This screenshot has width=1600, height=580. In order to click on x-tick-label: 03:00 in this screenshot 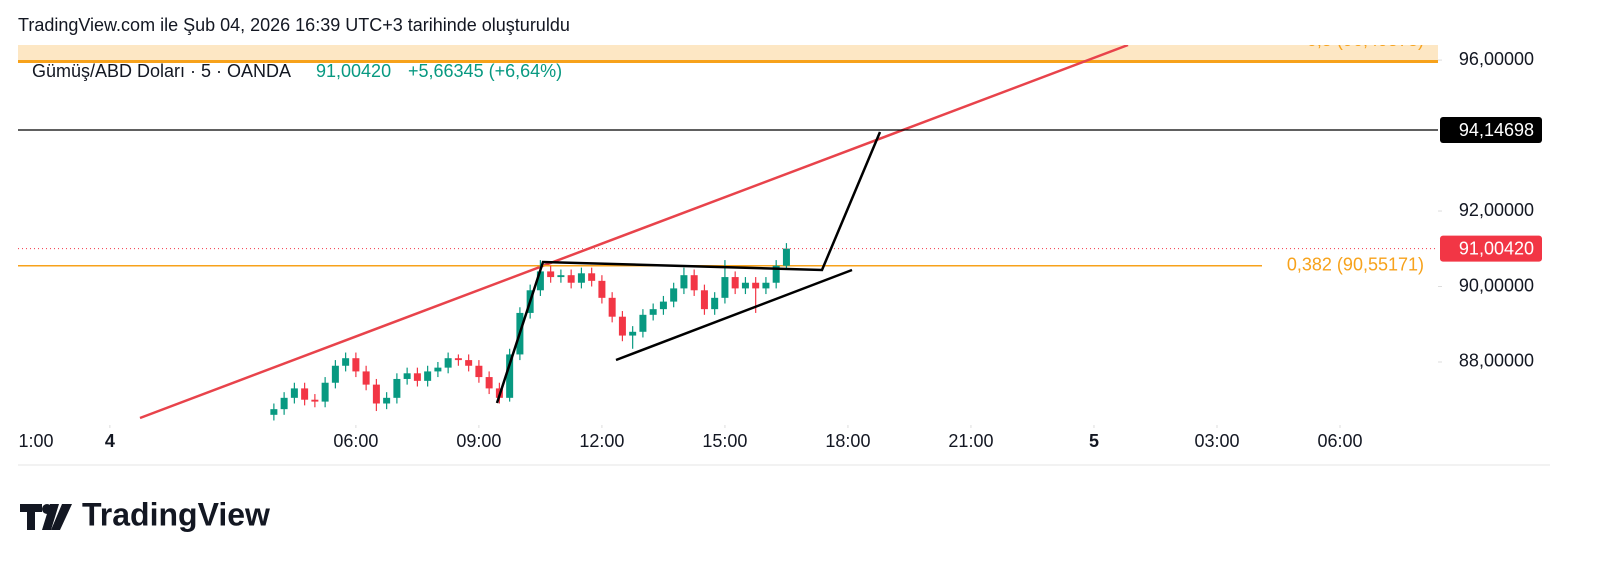, I will do `click(1216, 441)`.